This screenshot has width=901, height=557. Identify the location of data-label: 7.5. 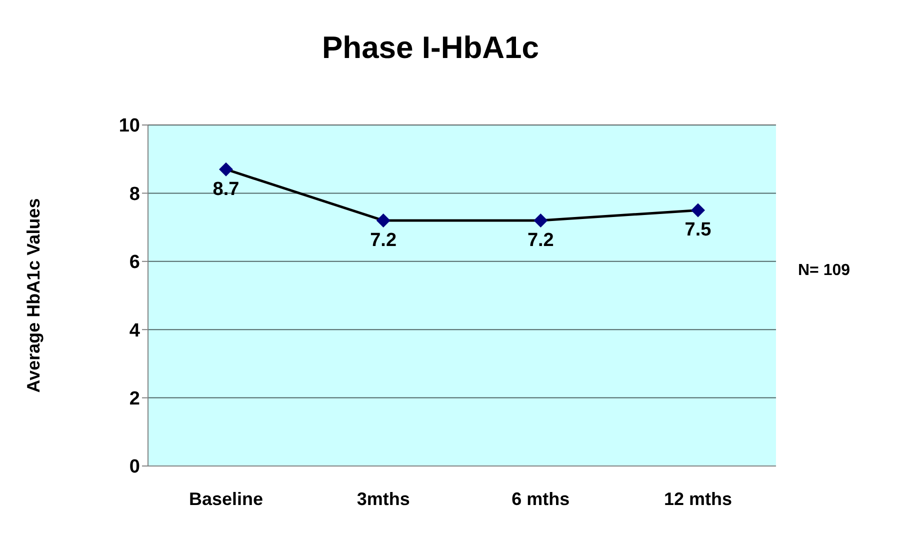
(698, 230).